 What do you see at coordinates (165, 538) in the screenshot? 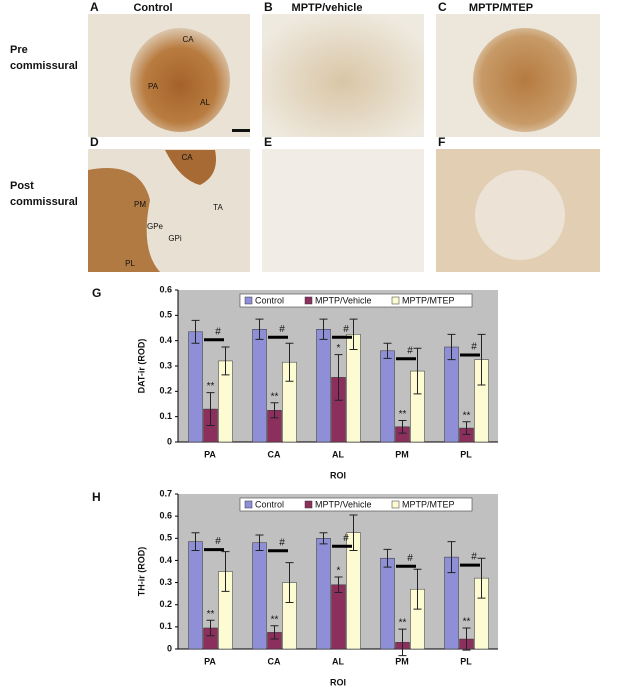
I see `y-tick-label: 0.5` at bounding box center [165, 538].